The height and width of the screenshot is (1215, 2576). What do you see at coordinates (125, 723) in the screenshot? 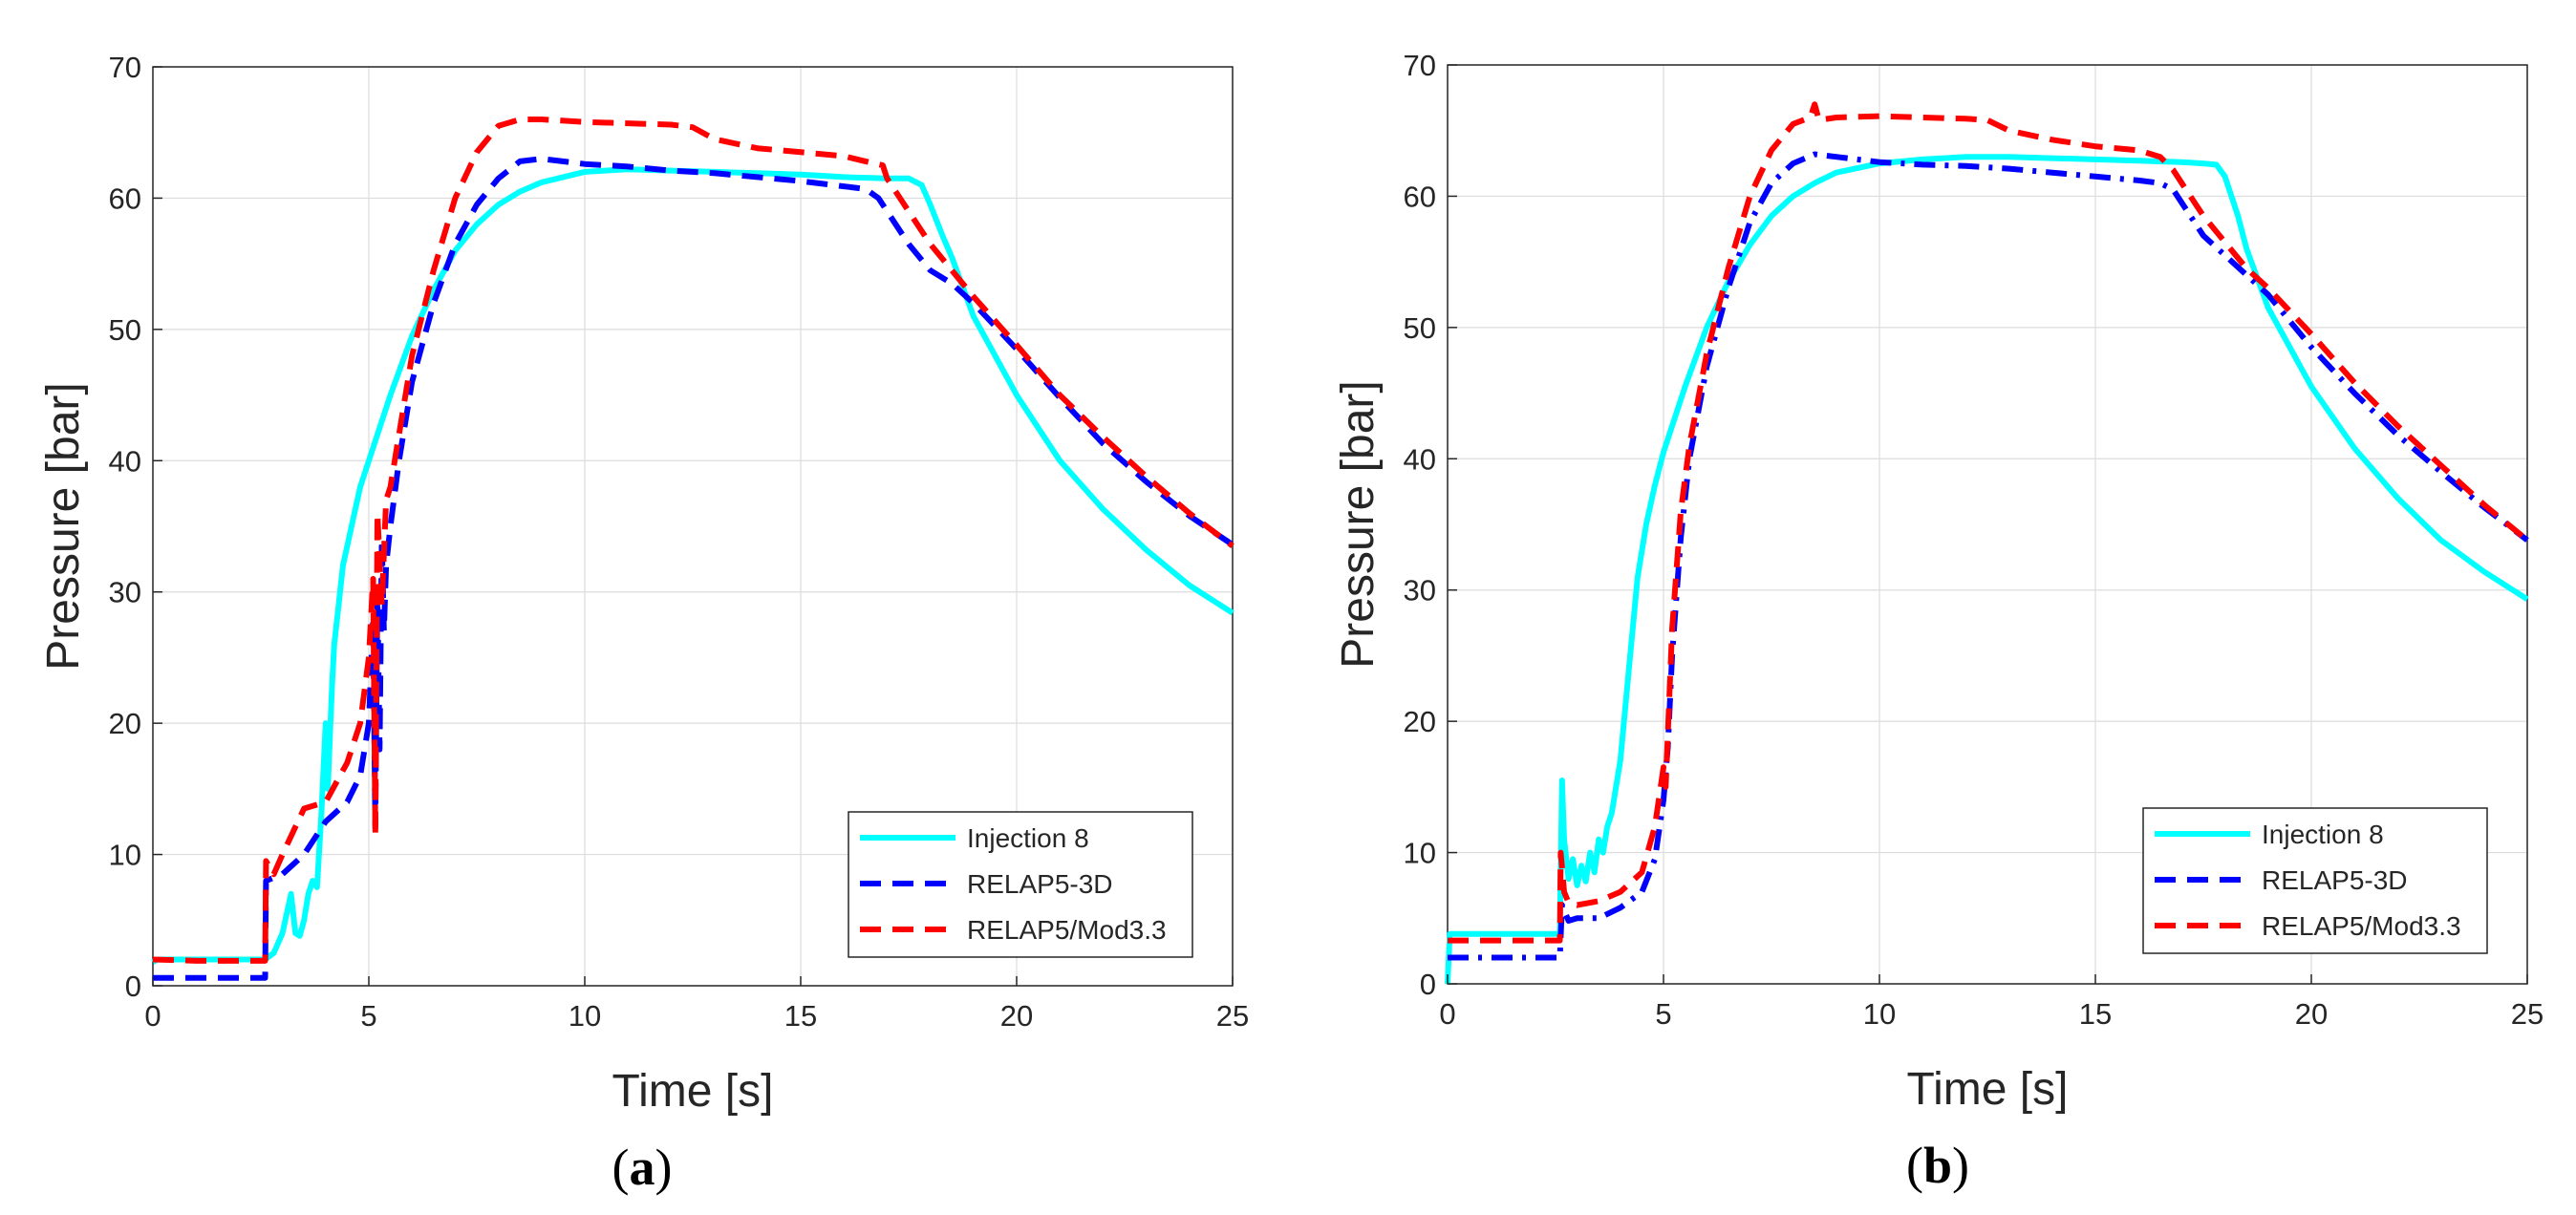
I see `panel-a-y-tick-label: 20` at bounding box center [125, 723].